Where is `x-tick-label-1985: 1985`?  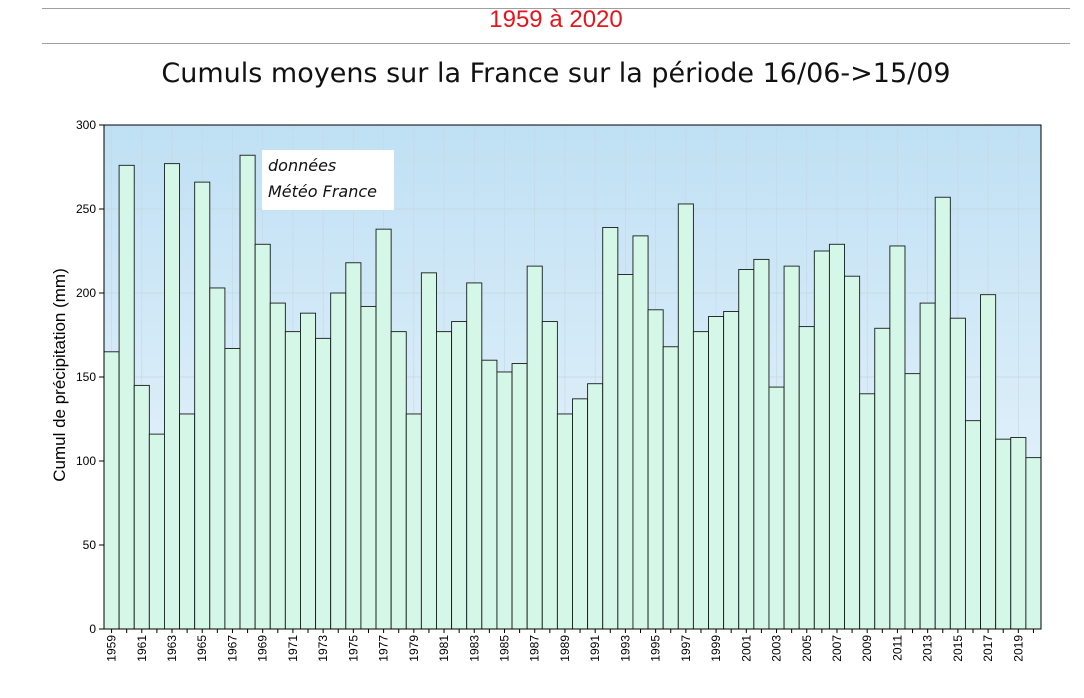
x-tick-label-1985: 1985 is located at coordinates (504, 648).